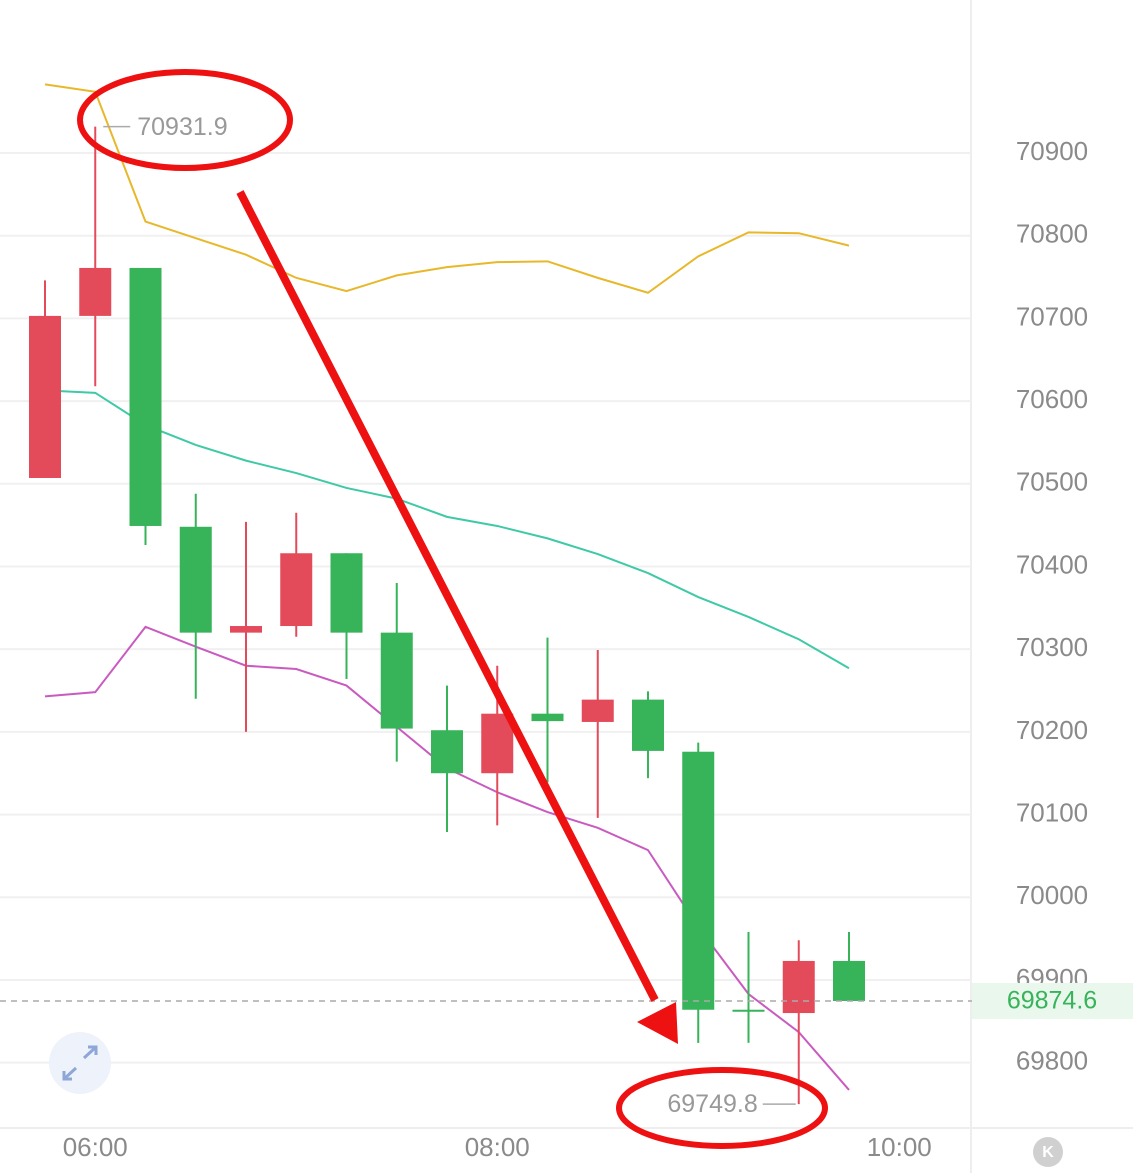 The width and height of the screenshot is (1133, 1173). I want to click on expand-icon, so click(80, 1063).